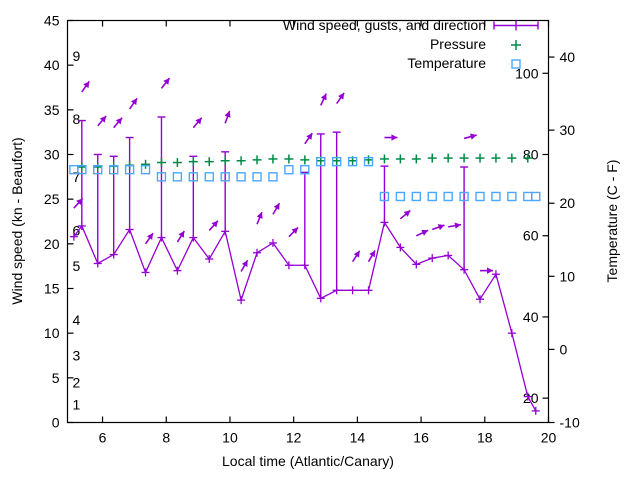 Image resolution: width=640 pixels, height=480 pixels. Describe the element at coordinates (59, 222) in the screenshot. I see `y-axis-left-ticks: 0 5 10 15 20 25 30 35 40 45` at that location.